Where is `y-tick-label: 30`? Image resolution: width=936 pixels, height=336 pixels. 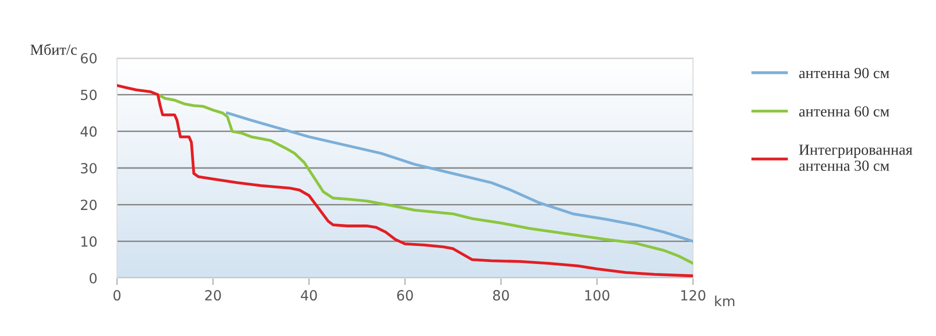
y-tick-label: 30 is located at coordinates (88, 168).